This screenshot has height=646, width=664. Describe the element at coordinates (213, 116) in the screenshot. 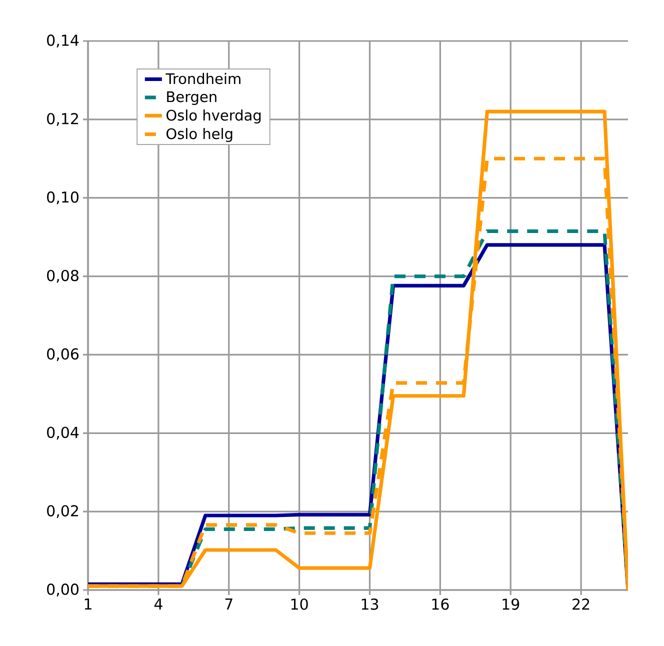

I see `legend-label: Oslo hverdag` at that location.